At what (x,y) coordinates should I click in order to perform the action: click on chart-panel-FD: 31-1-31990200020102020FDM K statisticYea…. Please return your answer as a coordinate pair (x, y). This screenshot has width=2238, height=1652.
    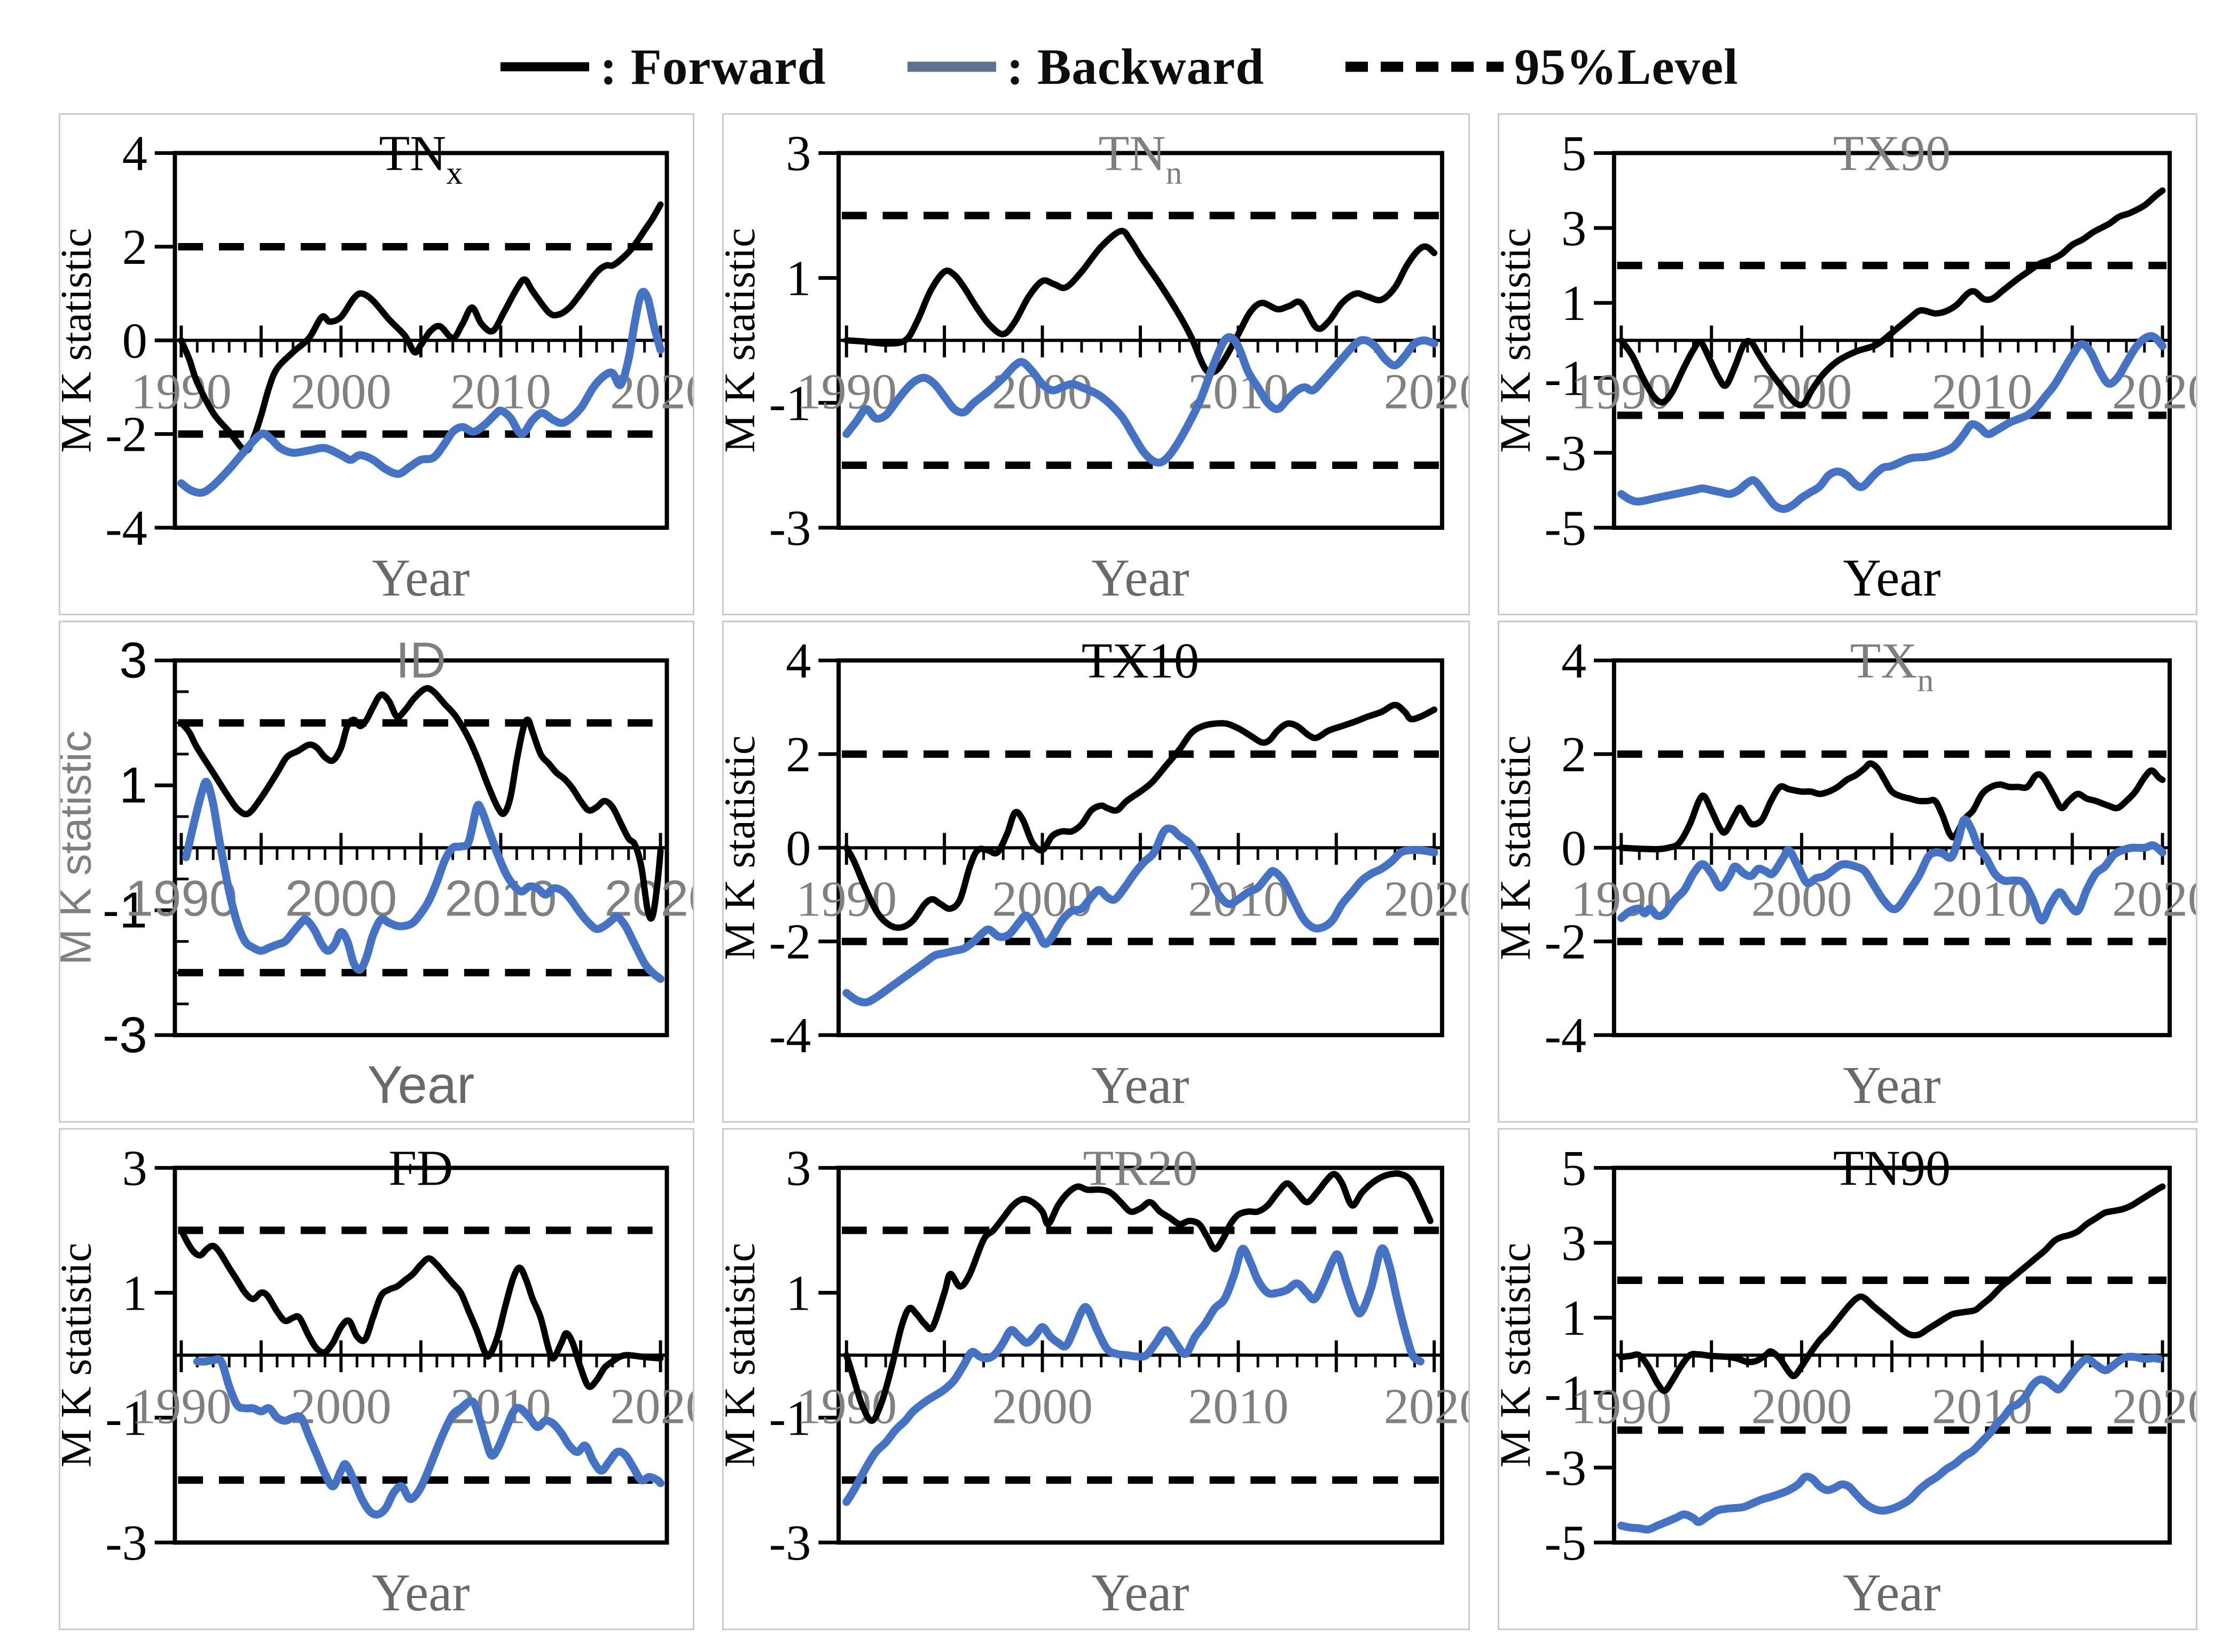
    Looking at the image, I should click on (377, 1379).